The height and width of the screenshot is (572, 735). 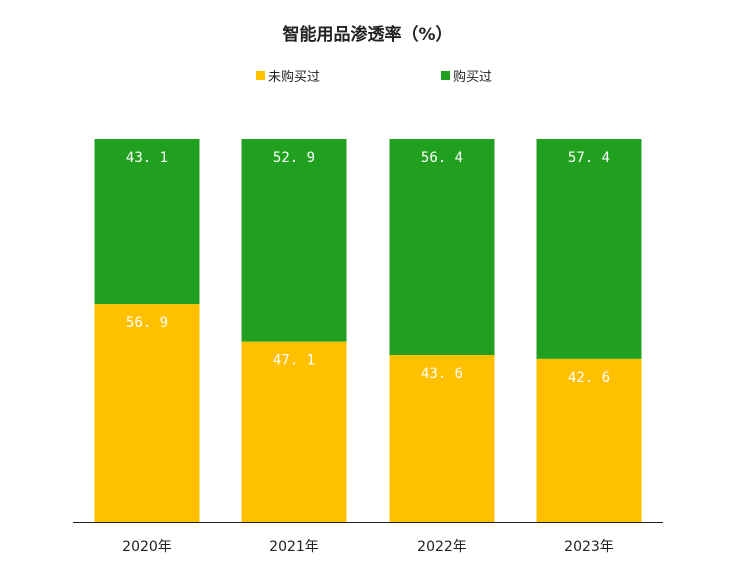 What do you see at coordinates (589, 547) in the screenshot?
I see `x-tick-label-3: 2023年` at bounding box center [589, 547].